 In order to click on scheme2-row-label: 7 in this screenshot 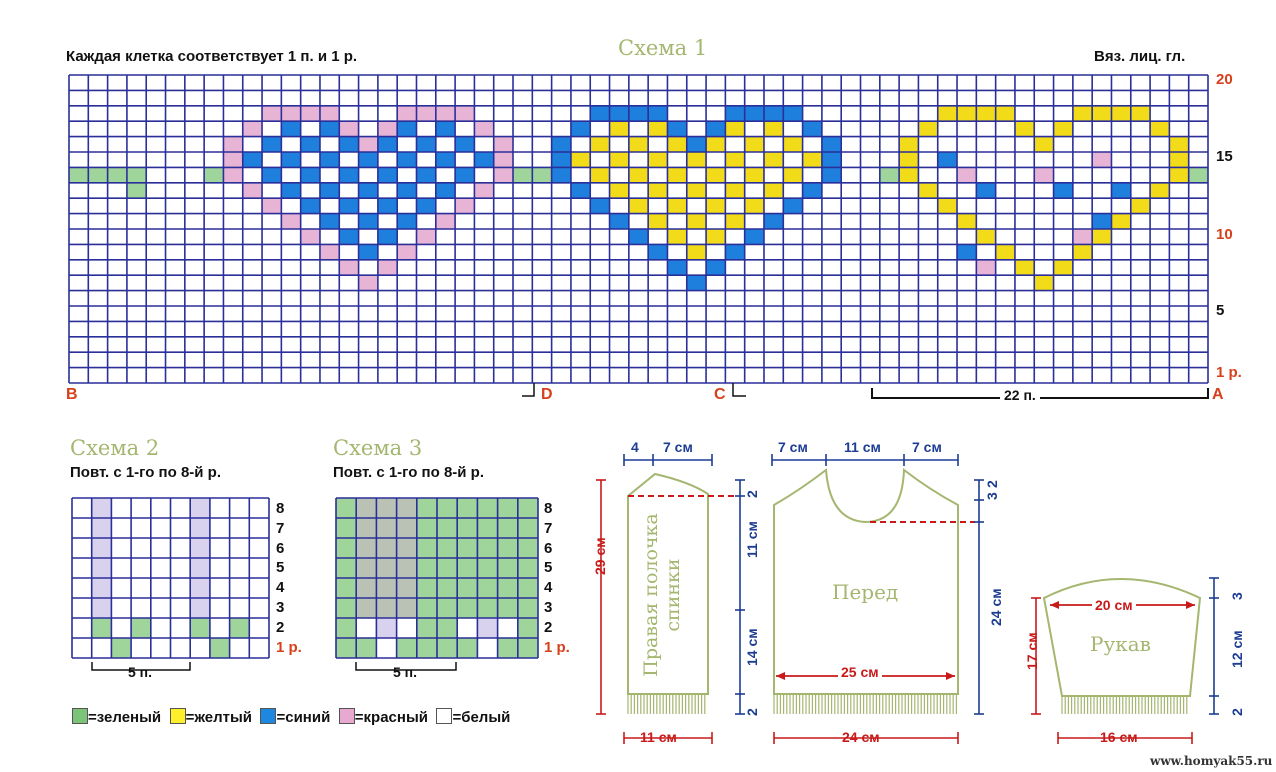, I will do `click(280, 528)`.